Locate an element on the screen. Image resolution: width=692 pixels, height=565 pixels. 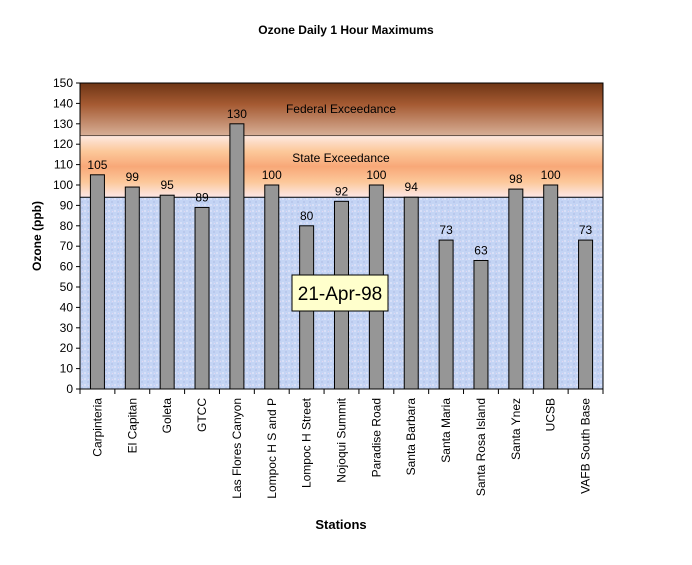
bar-santa-maria is located at coordinates (446, 314).